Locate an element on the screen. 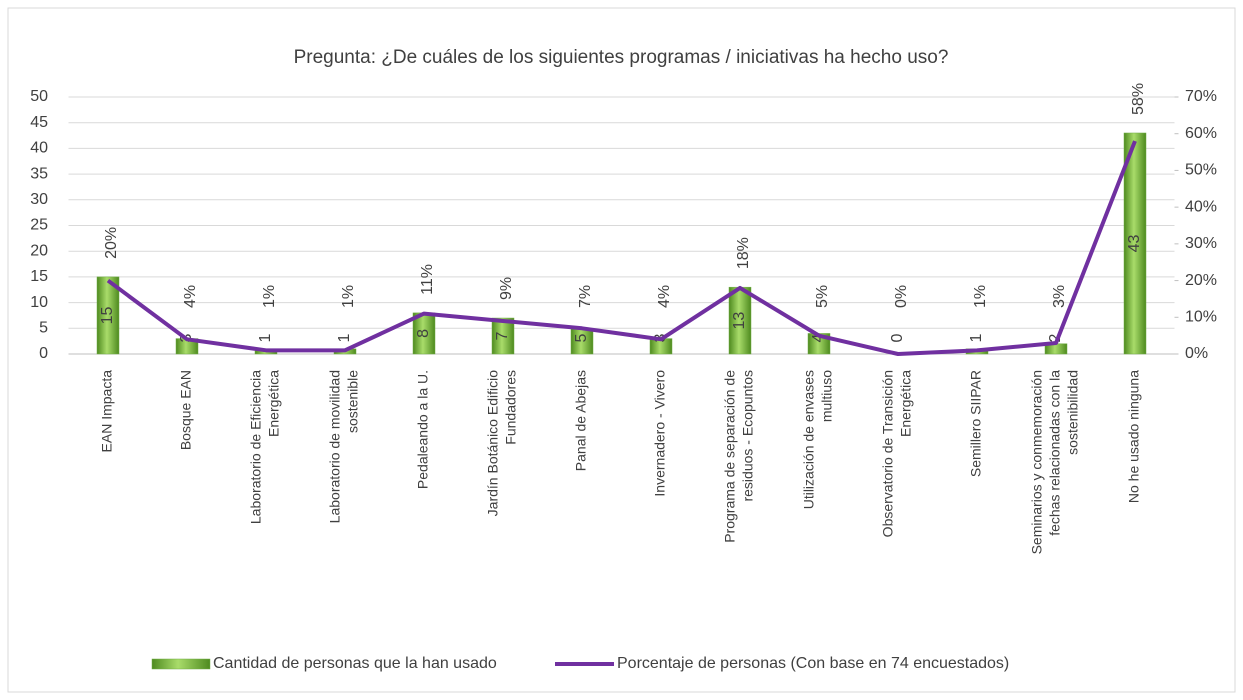 The image size is (1243, 700). bar-value-label: 0 is located at coordinates (897, 337).